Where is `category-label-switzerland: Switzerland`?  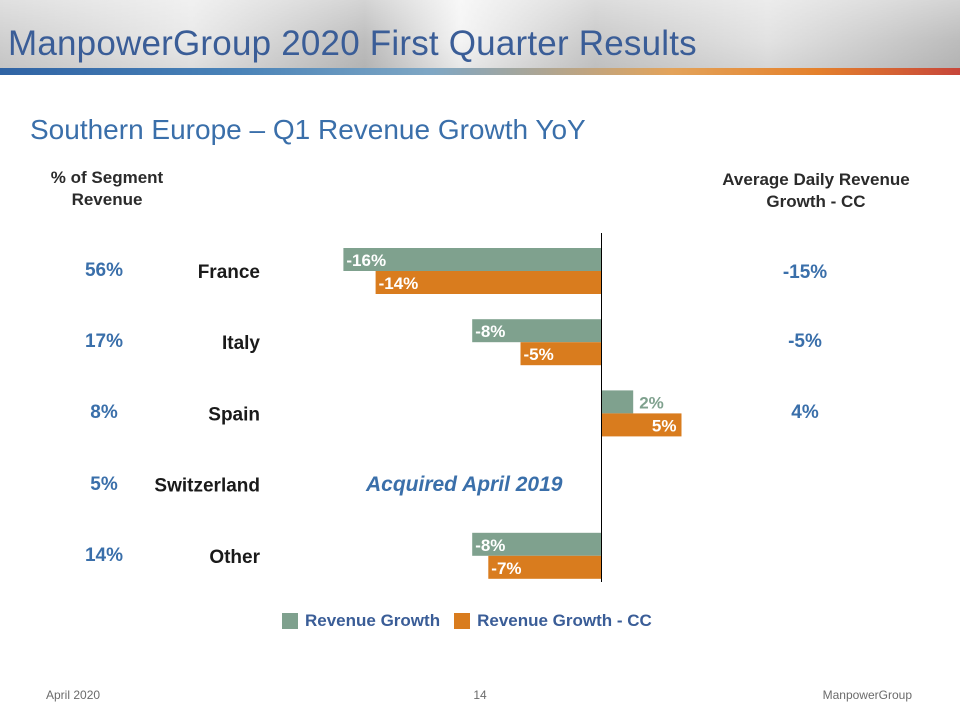
category-label-switzerland: Switzerland is located at coordinates (207, 486).